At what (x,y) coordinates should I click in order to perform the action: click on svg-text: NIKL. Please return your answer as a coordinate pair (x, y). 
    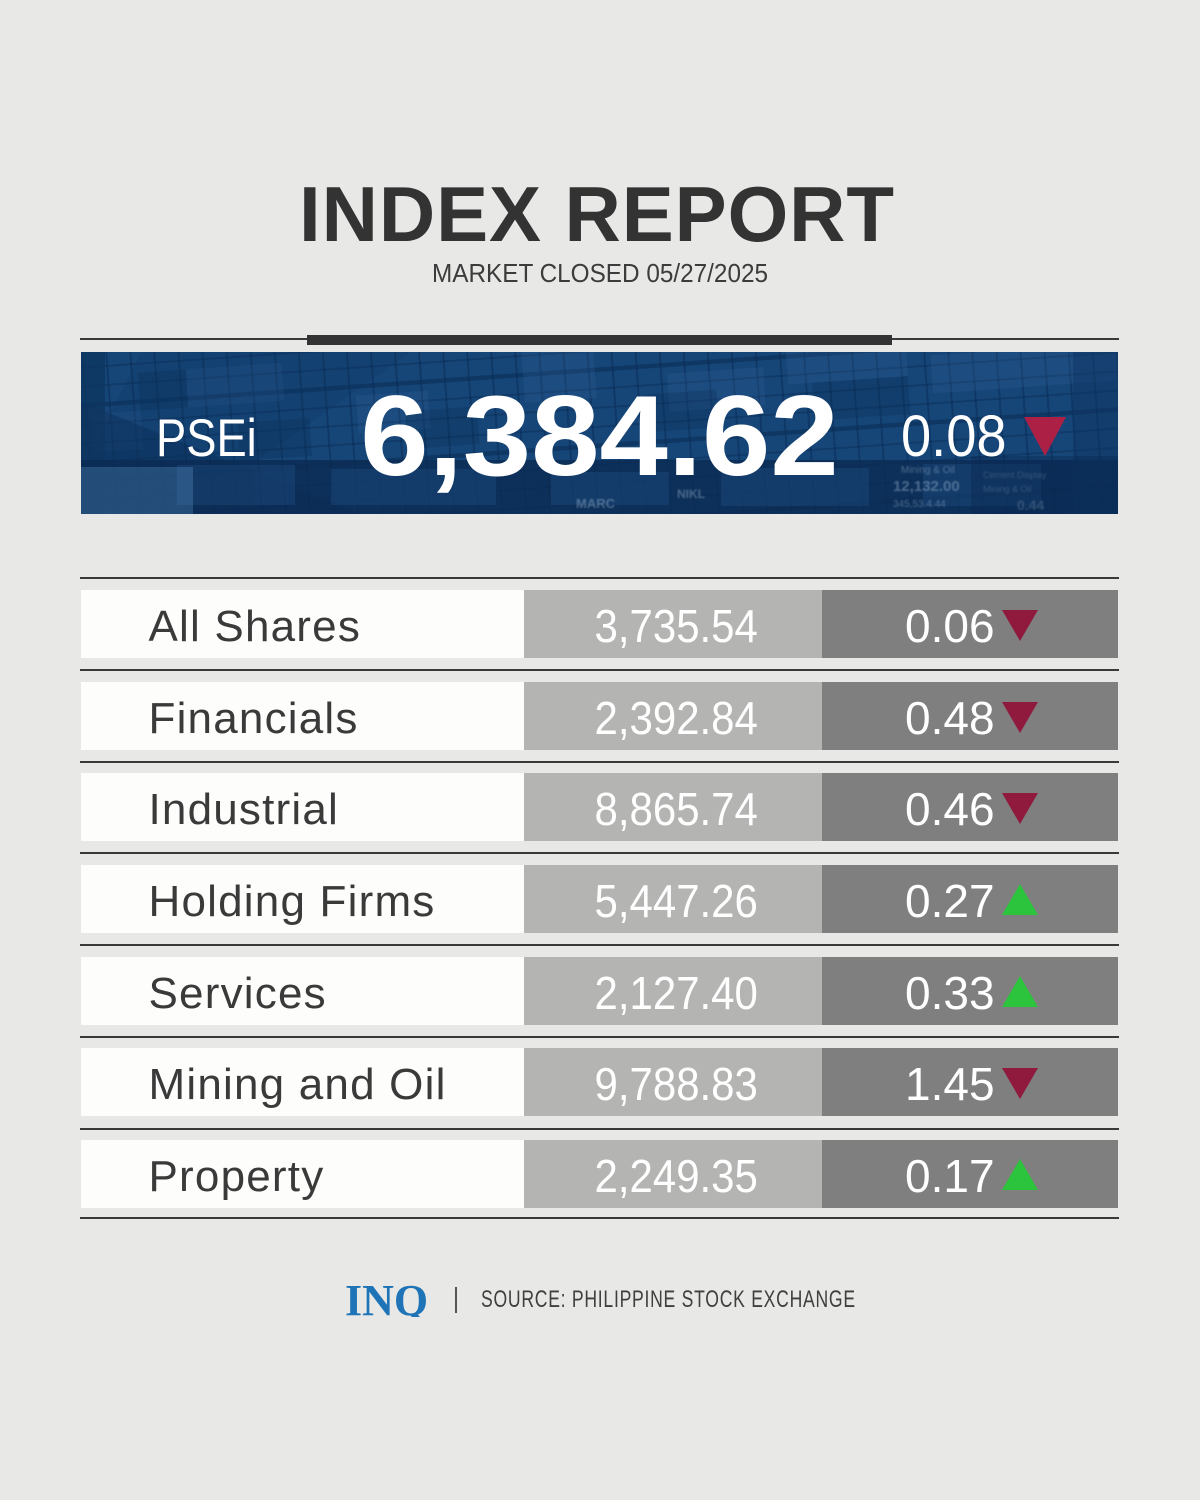
    Looking at the image, I should click on (691, 494).